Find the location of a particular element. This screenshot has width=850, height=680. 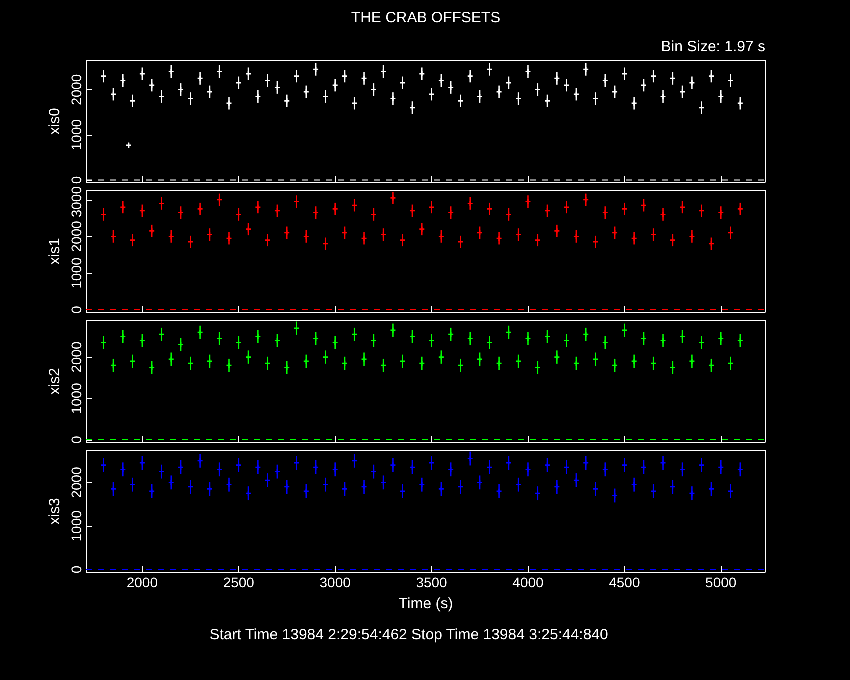

x-tick-label: 2500 is located at coordinates (239, 582).